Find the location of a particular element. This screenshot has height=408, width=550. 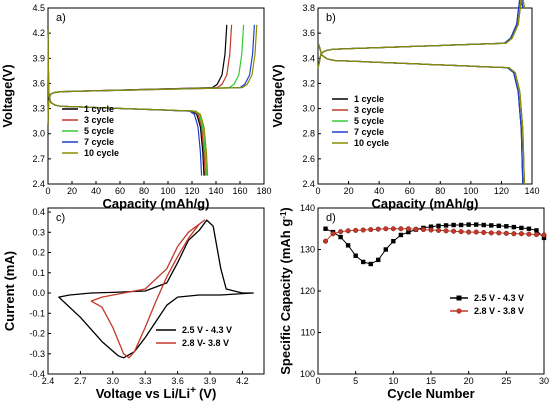

x-axis-label: Voltage vs Li/Li+ (V) is located at coordinates (156, 393).